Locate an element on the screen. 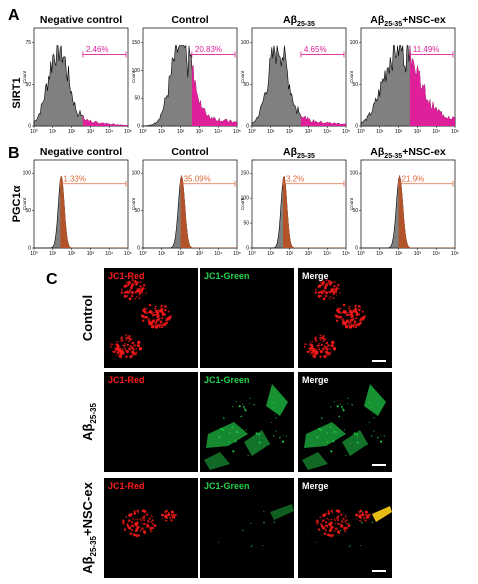 The image size is (478, 584). channel-label-merge: Merge is located at coordinates (315, 380).